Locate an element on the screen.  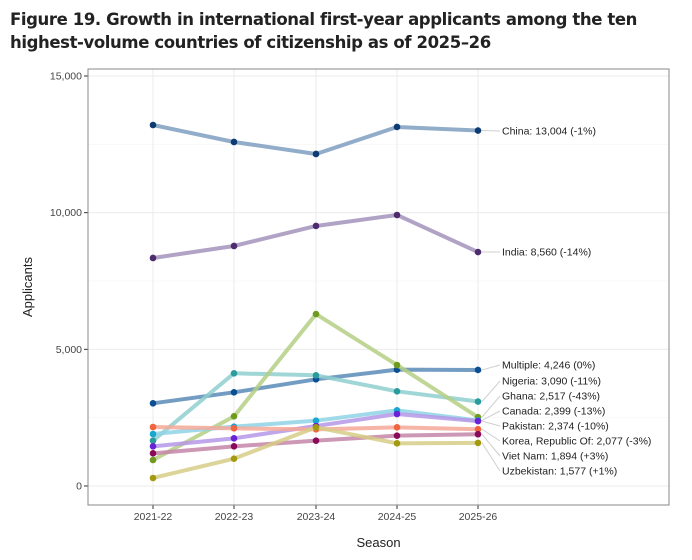
x-tick-label: 2025-26 is located at coordinates (478, 517).